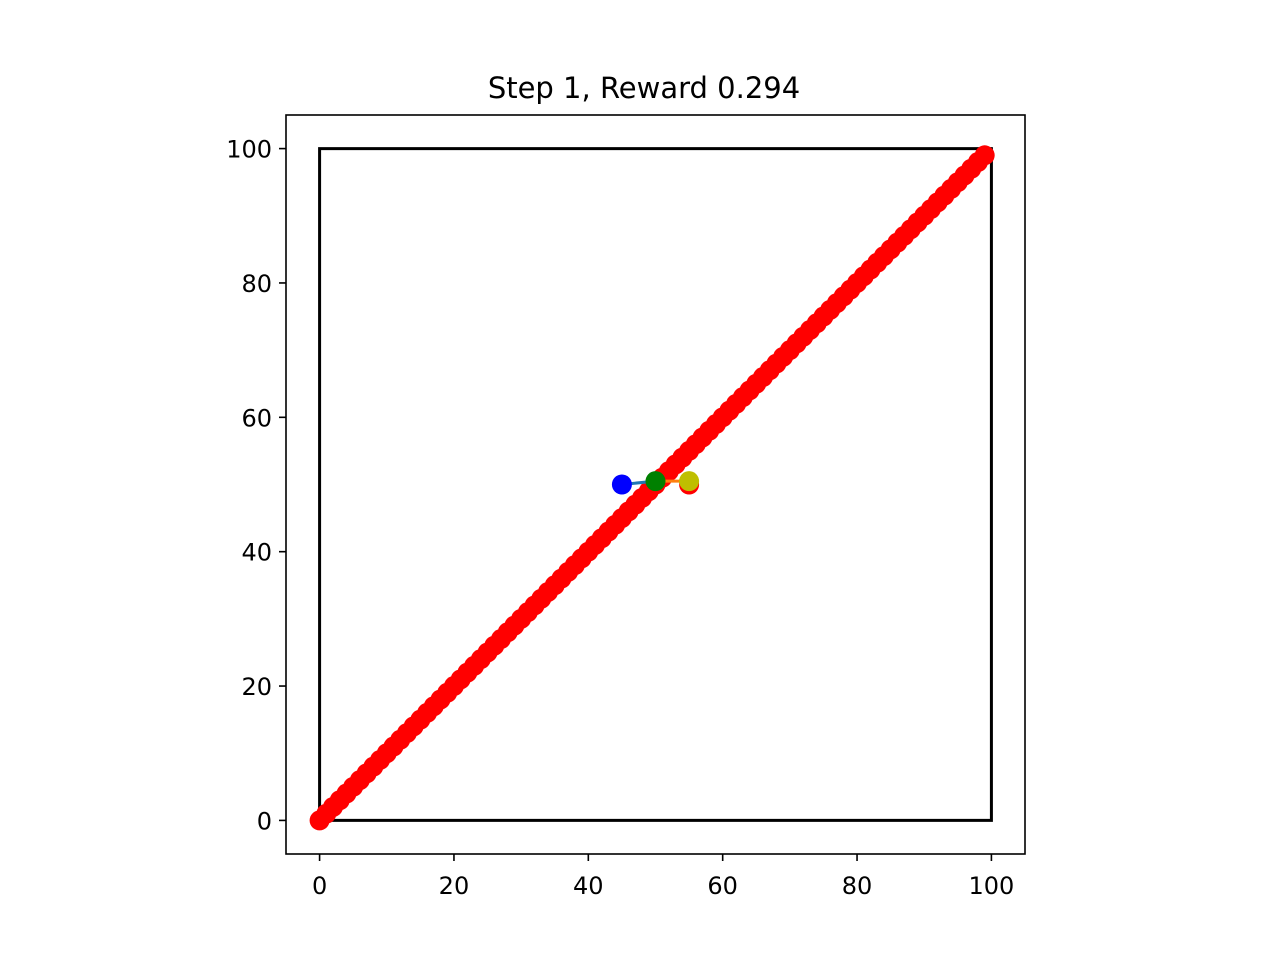 Image resolution: width=1280 pixels, height=960 pixels. Describe the element at coordinates (249, 150) in the screenshot. I see `y-tick-label-5: 100` at that location.